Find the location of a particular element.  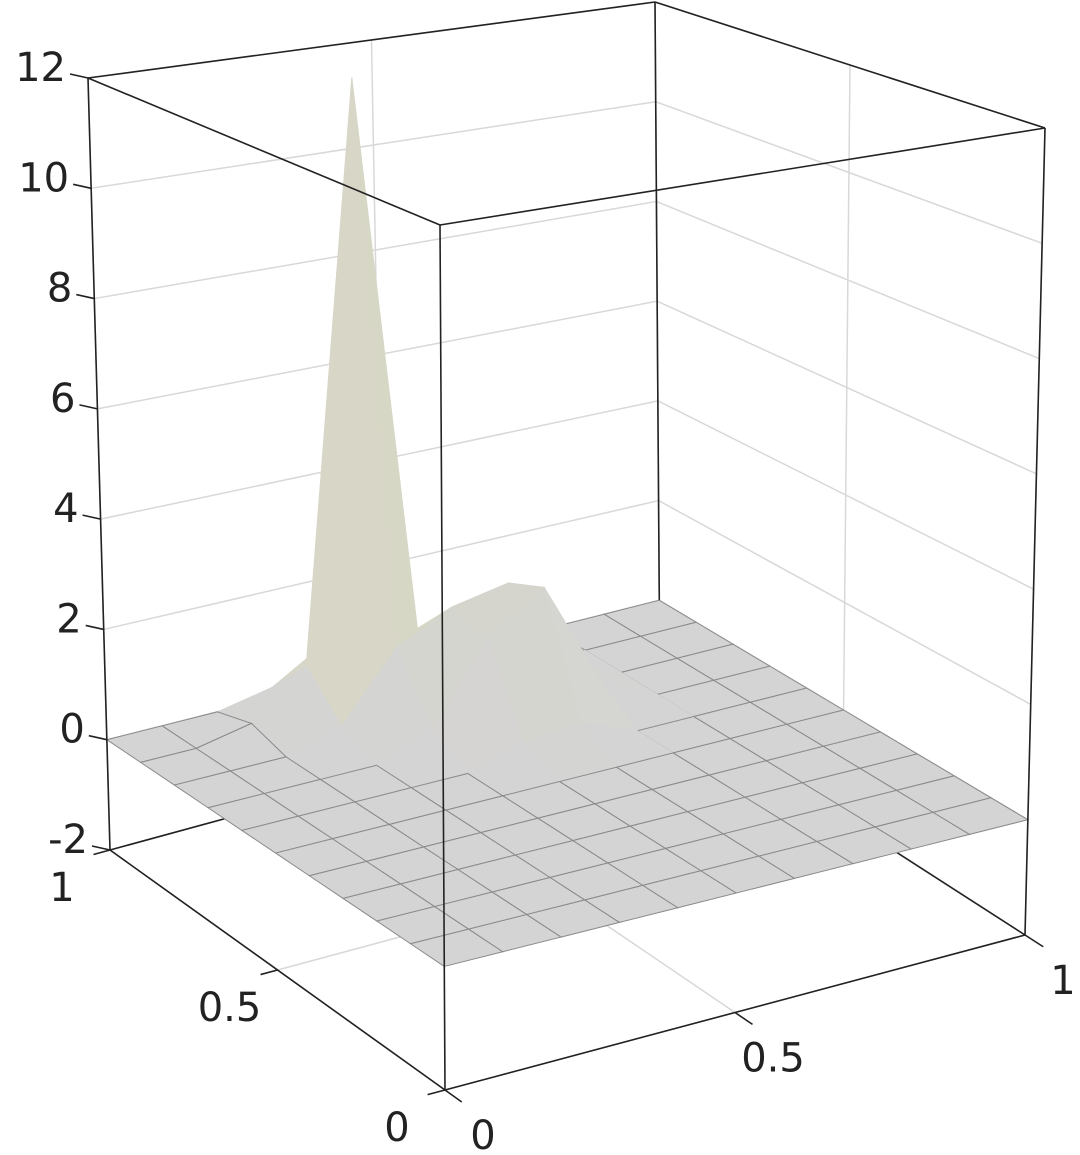

y-tick-label: 0.5 is located at coordinates (230, 1008).